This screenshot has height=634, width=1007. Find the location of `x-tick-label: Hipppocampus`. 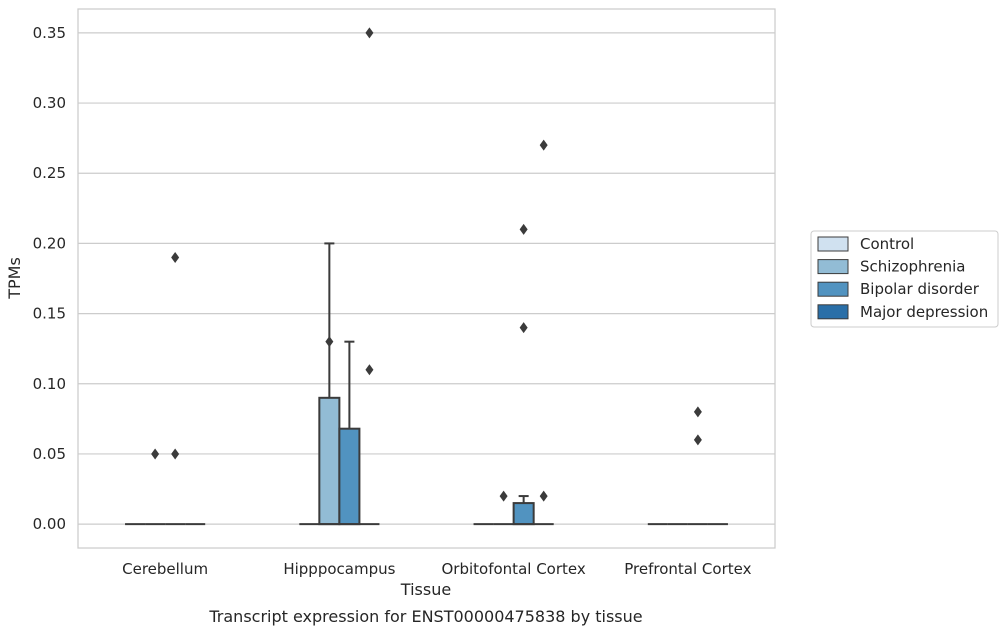

x-tick-label: Hipppocampus is located at coordinates (339, 569).